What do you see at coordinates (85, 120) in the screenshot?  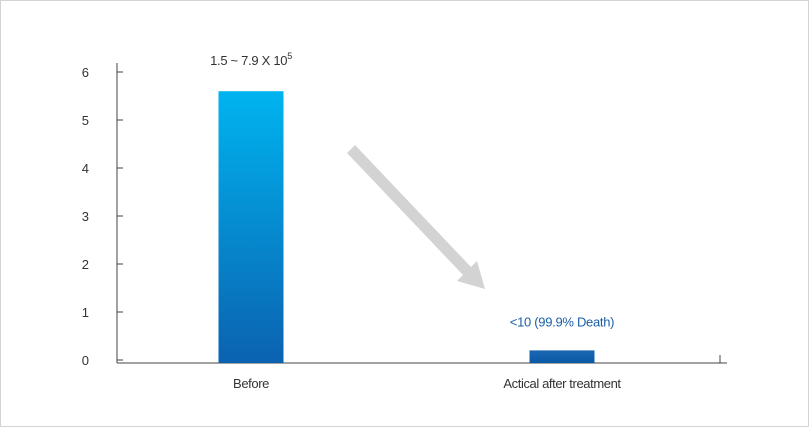 I see `y-tick-label-5: 5` at bounding box center [85, 120].